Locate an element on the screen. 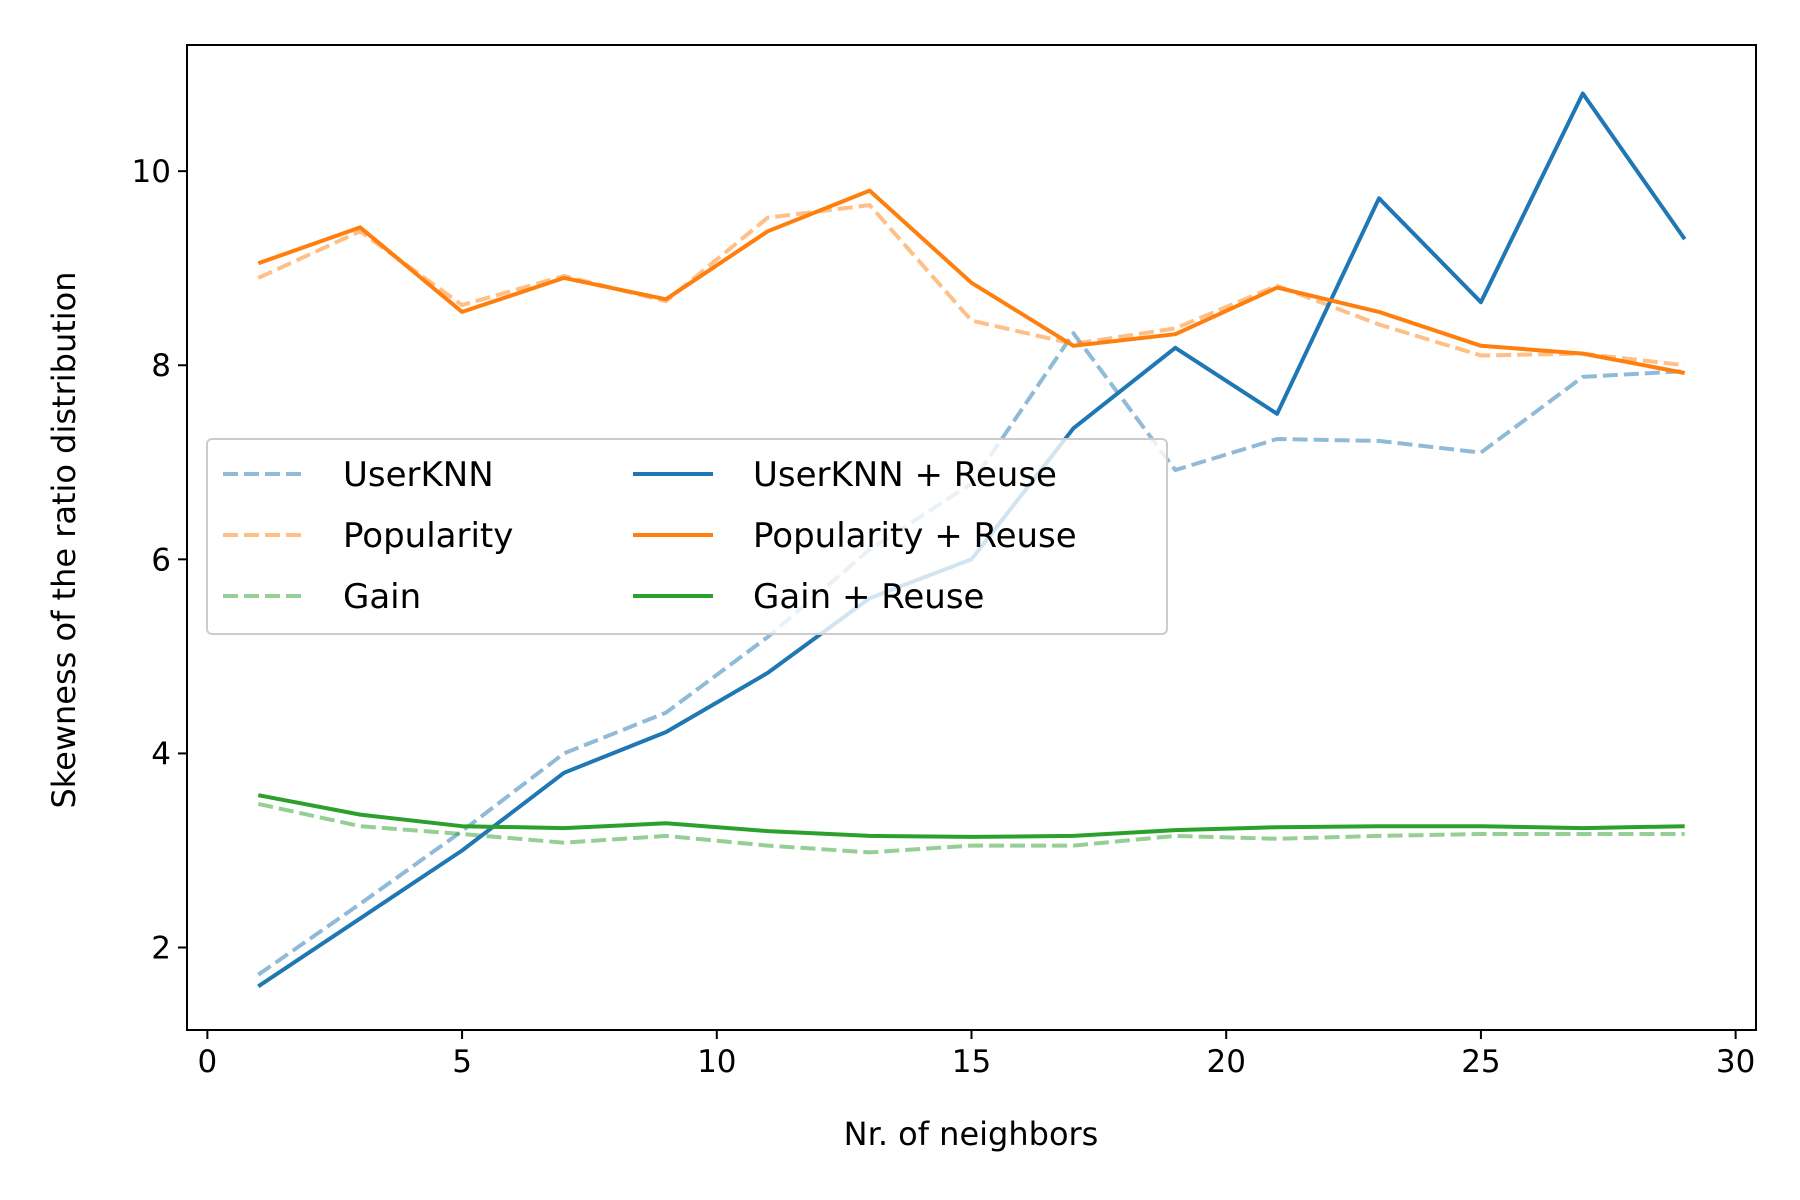 The width and height of the screenshot is (1800, 1200). x-tick-label-1: 5 is located at coordinates (462, 1062).